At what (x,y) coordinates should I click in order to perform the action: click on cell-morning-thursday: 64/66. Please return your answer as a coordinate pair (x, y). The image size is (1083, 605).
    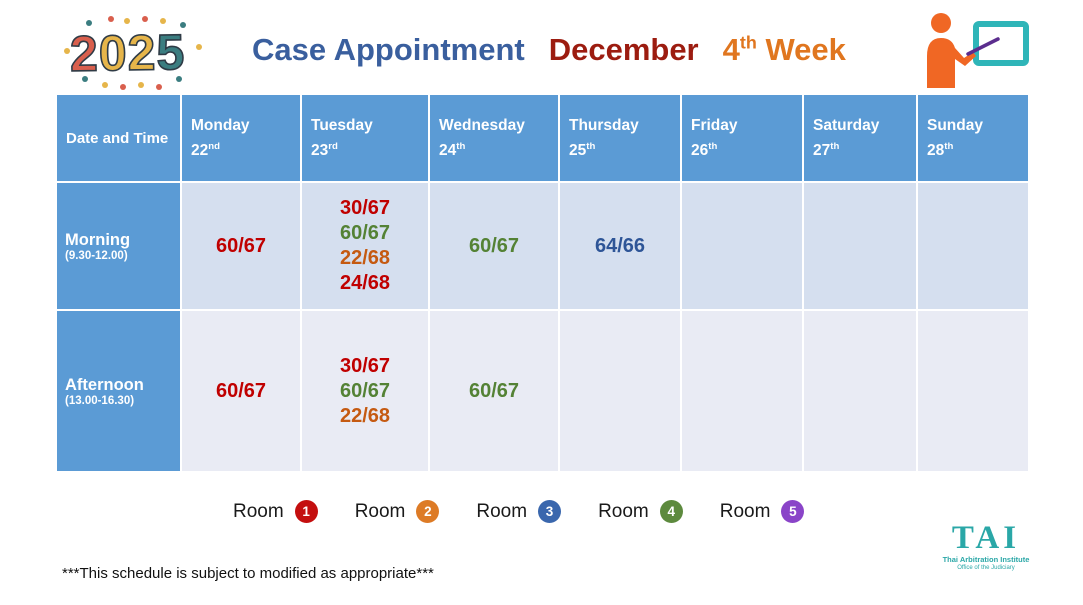
    Looking at the image, I should click on (620, 246).